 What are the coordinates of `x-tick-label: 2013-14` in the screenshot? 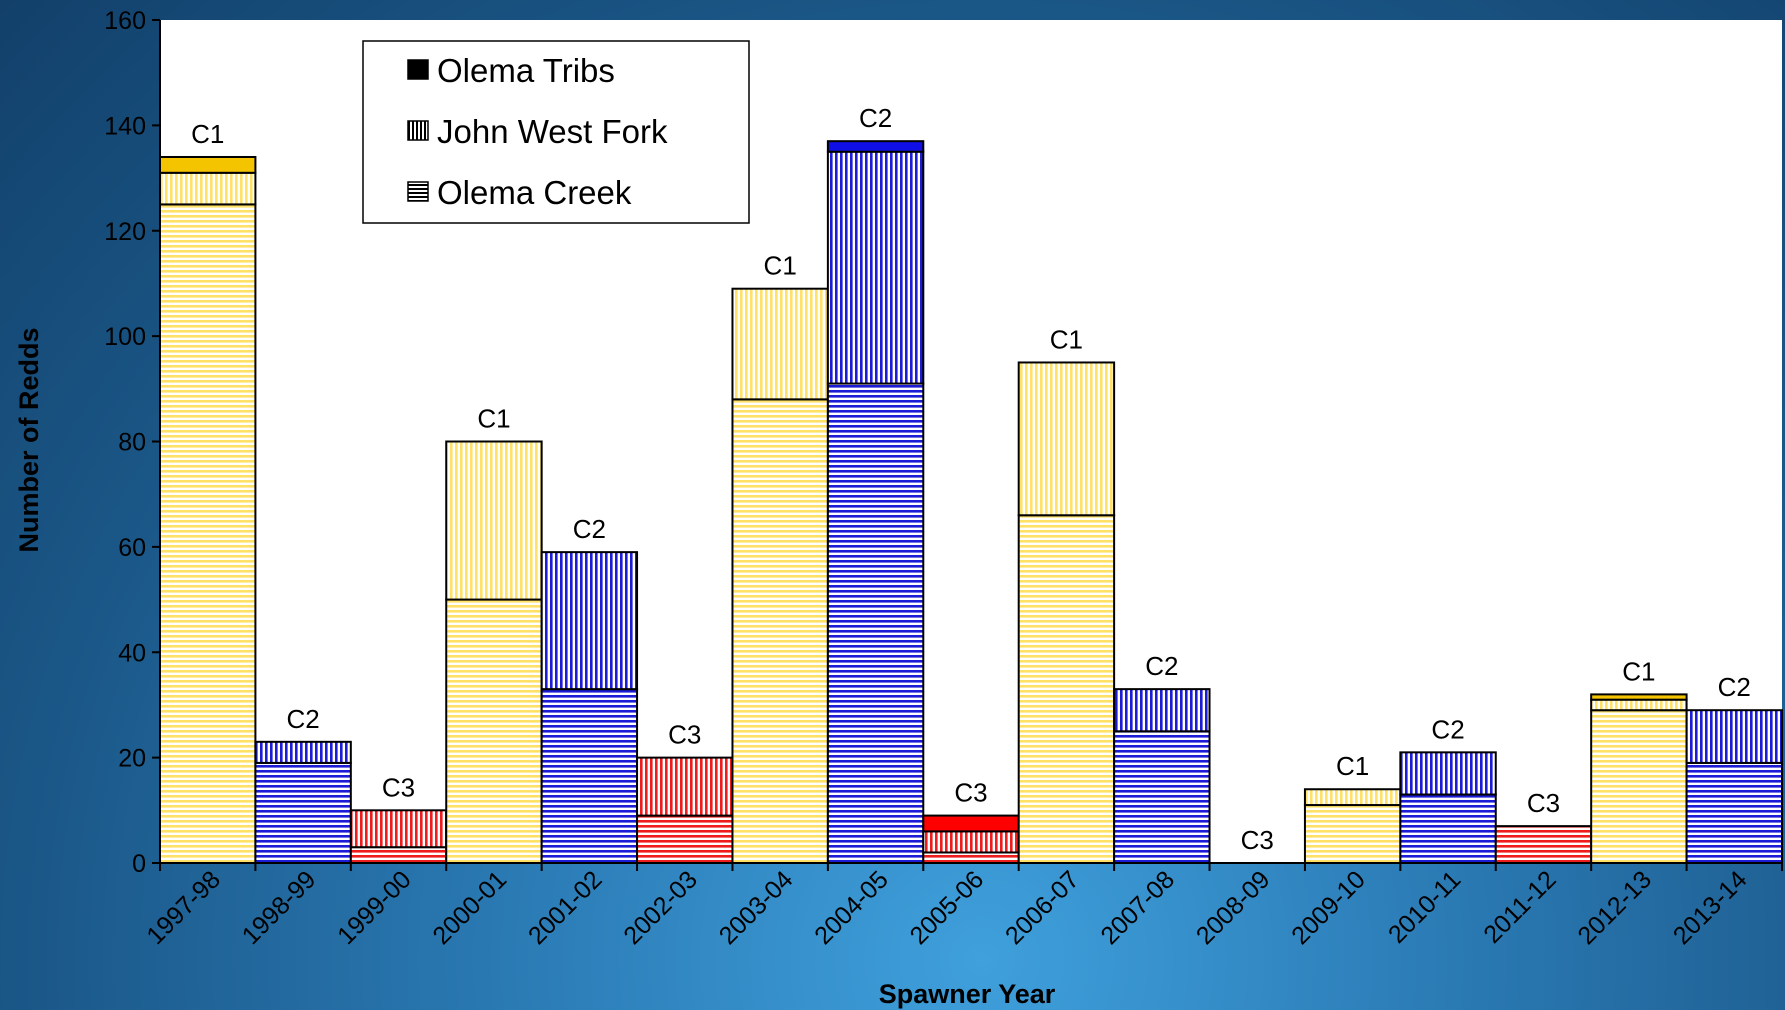 It's located at (1710, 907).